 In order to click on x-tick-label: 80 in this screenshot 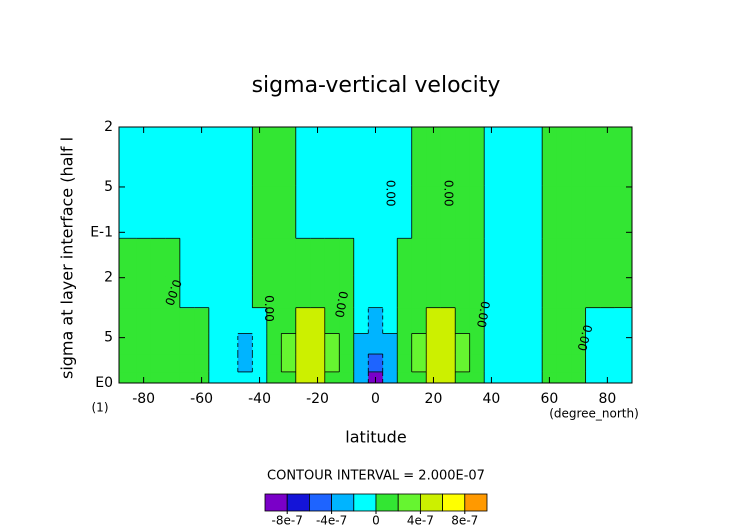, I will do `click(607, 399)`.